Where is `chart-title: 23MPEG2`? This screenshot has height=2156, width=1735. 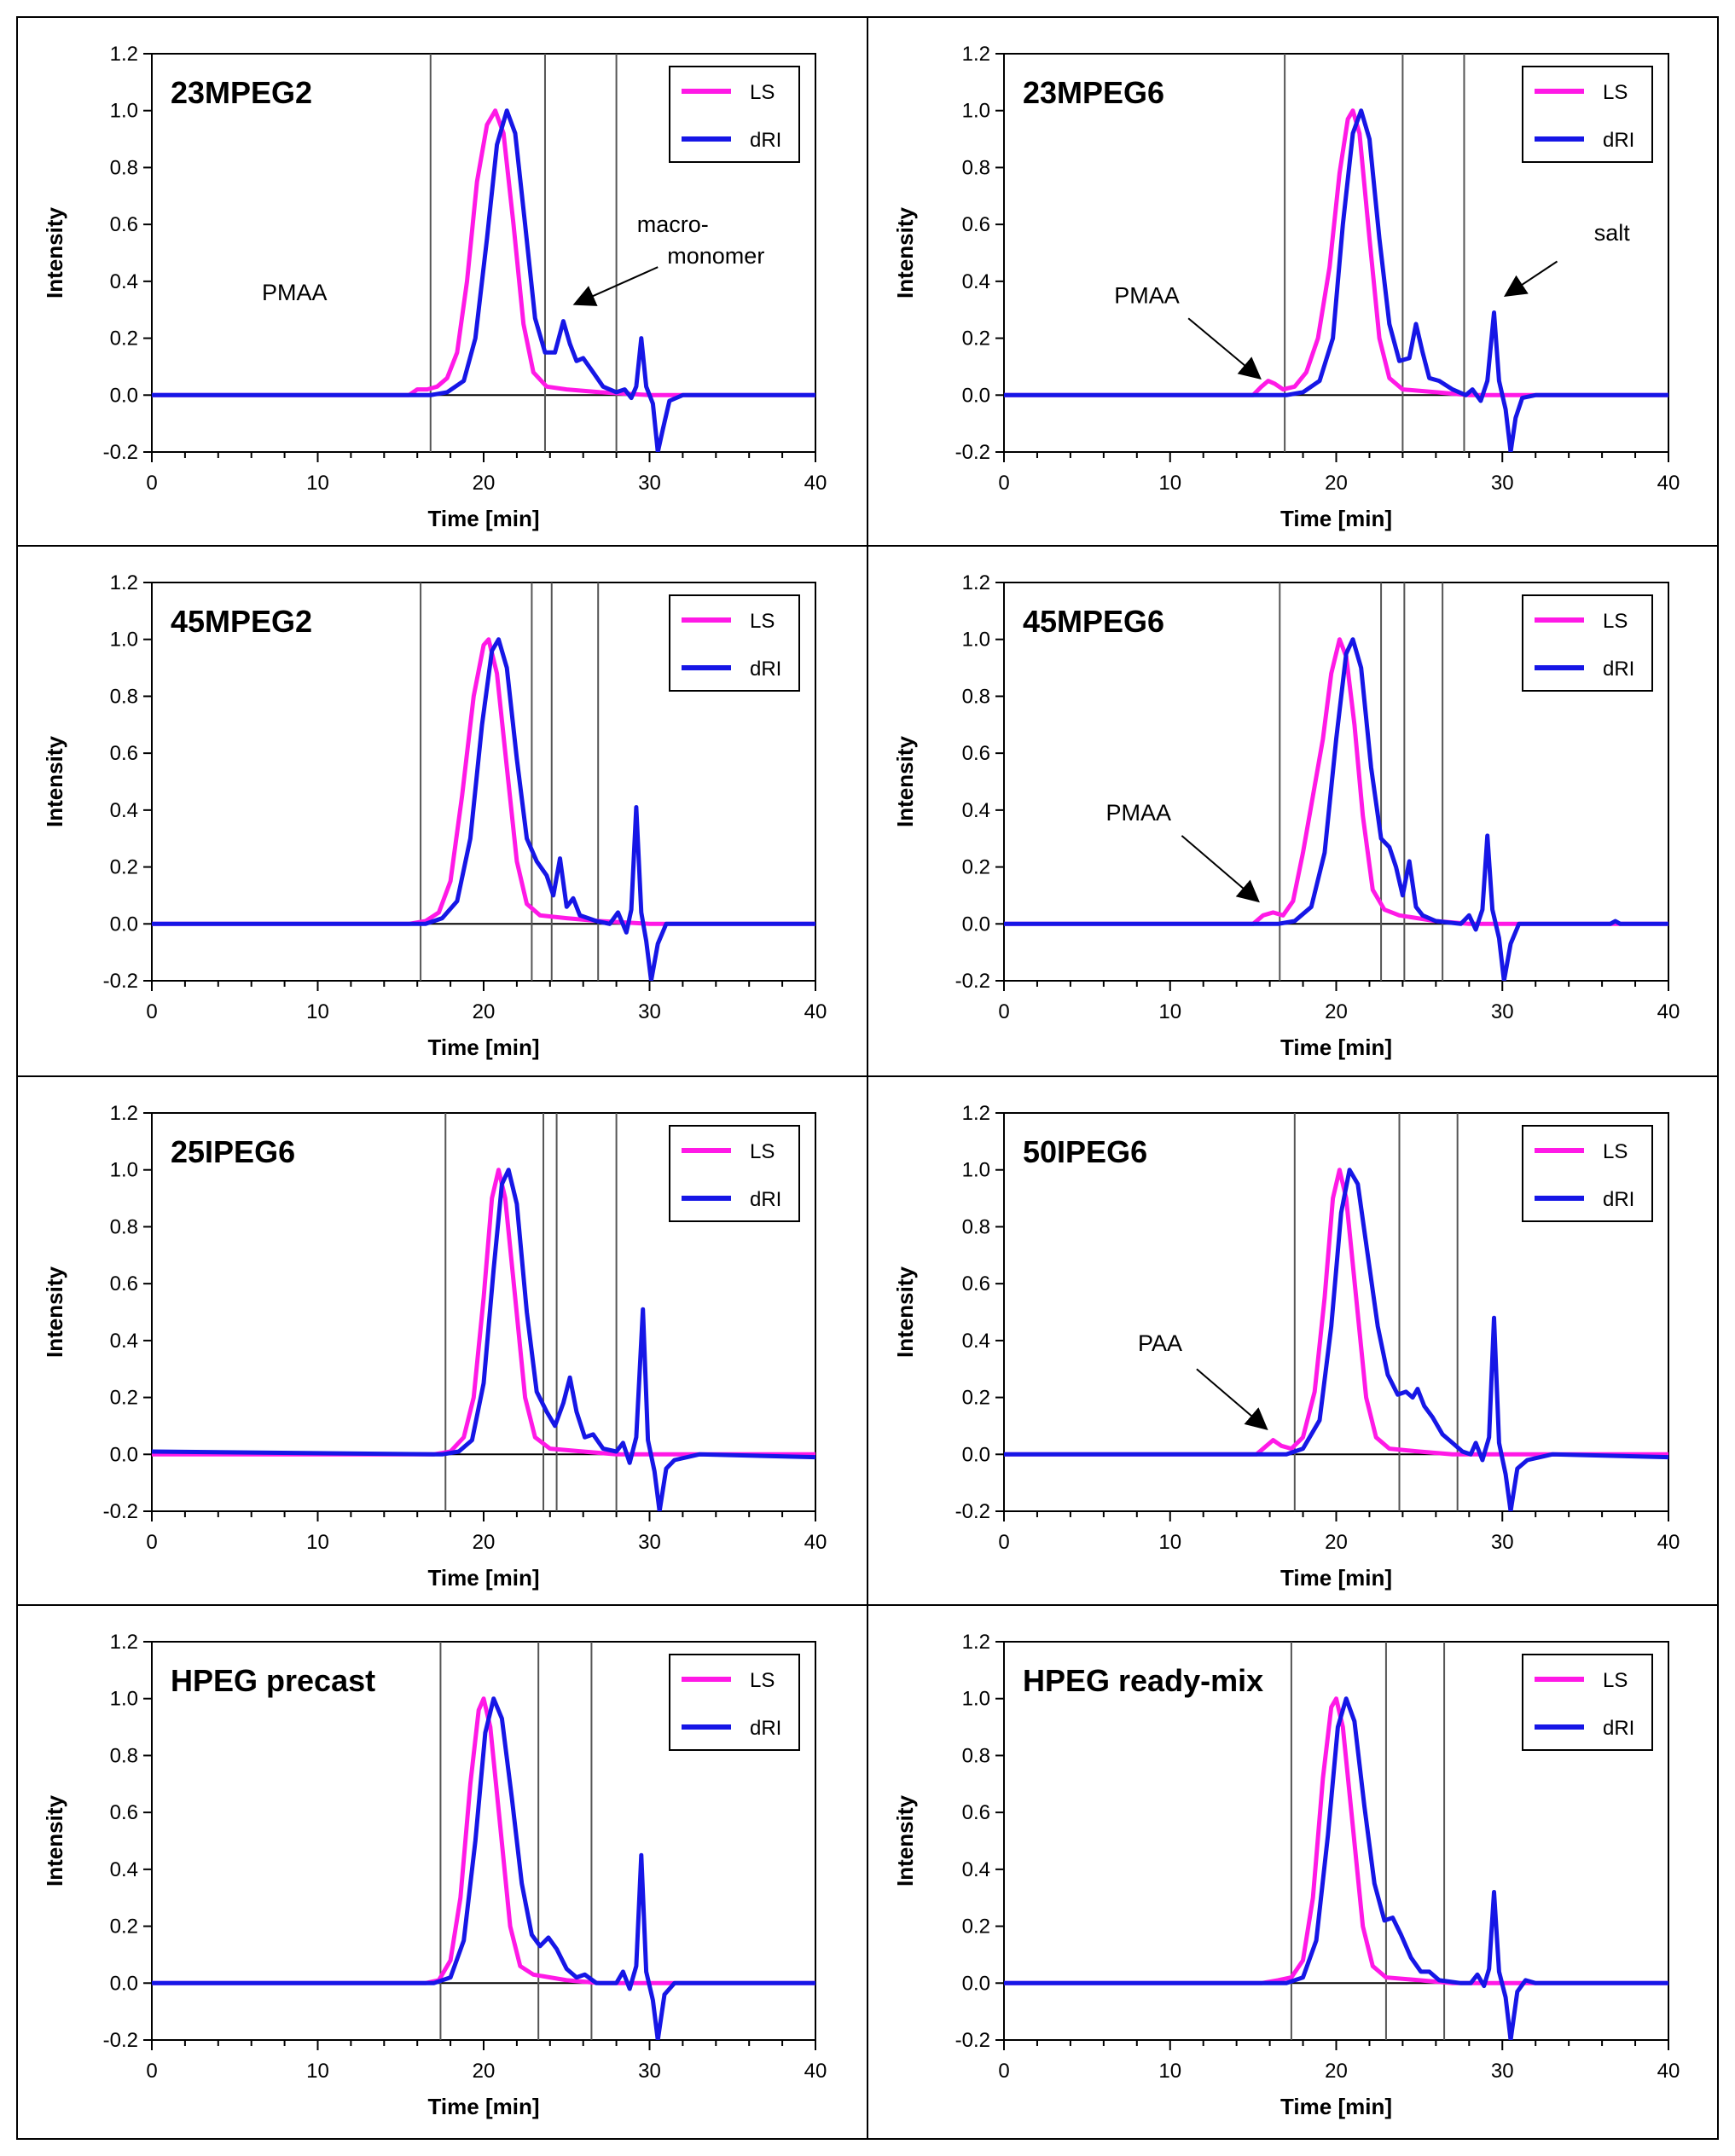 chart-title: 23MPEG2 is located at coordinates (241, 92).